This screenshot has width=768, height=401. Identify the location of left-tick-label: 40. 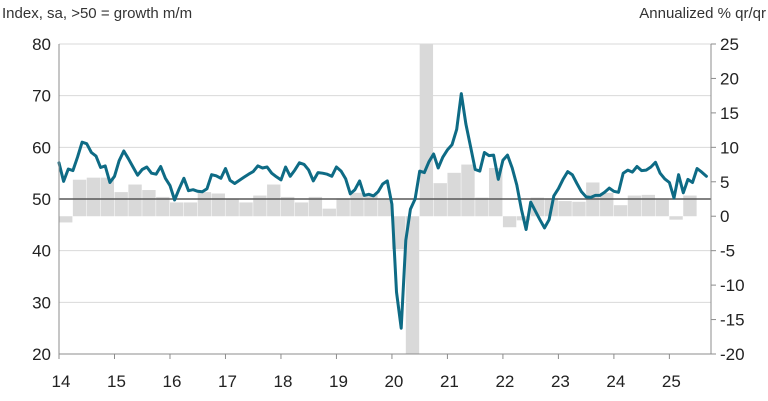
(41, 251).